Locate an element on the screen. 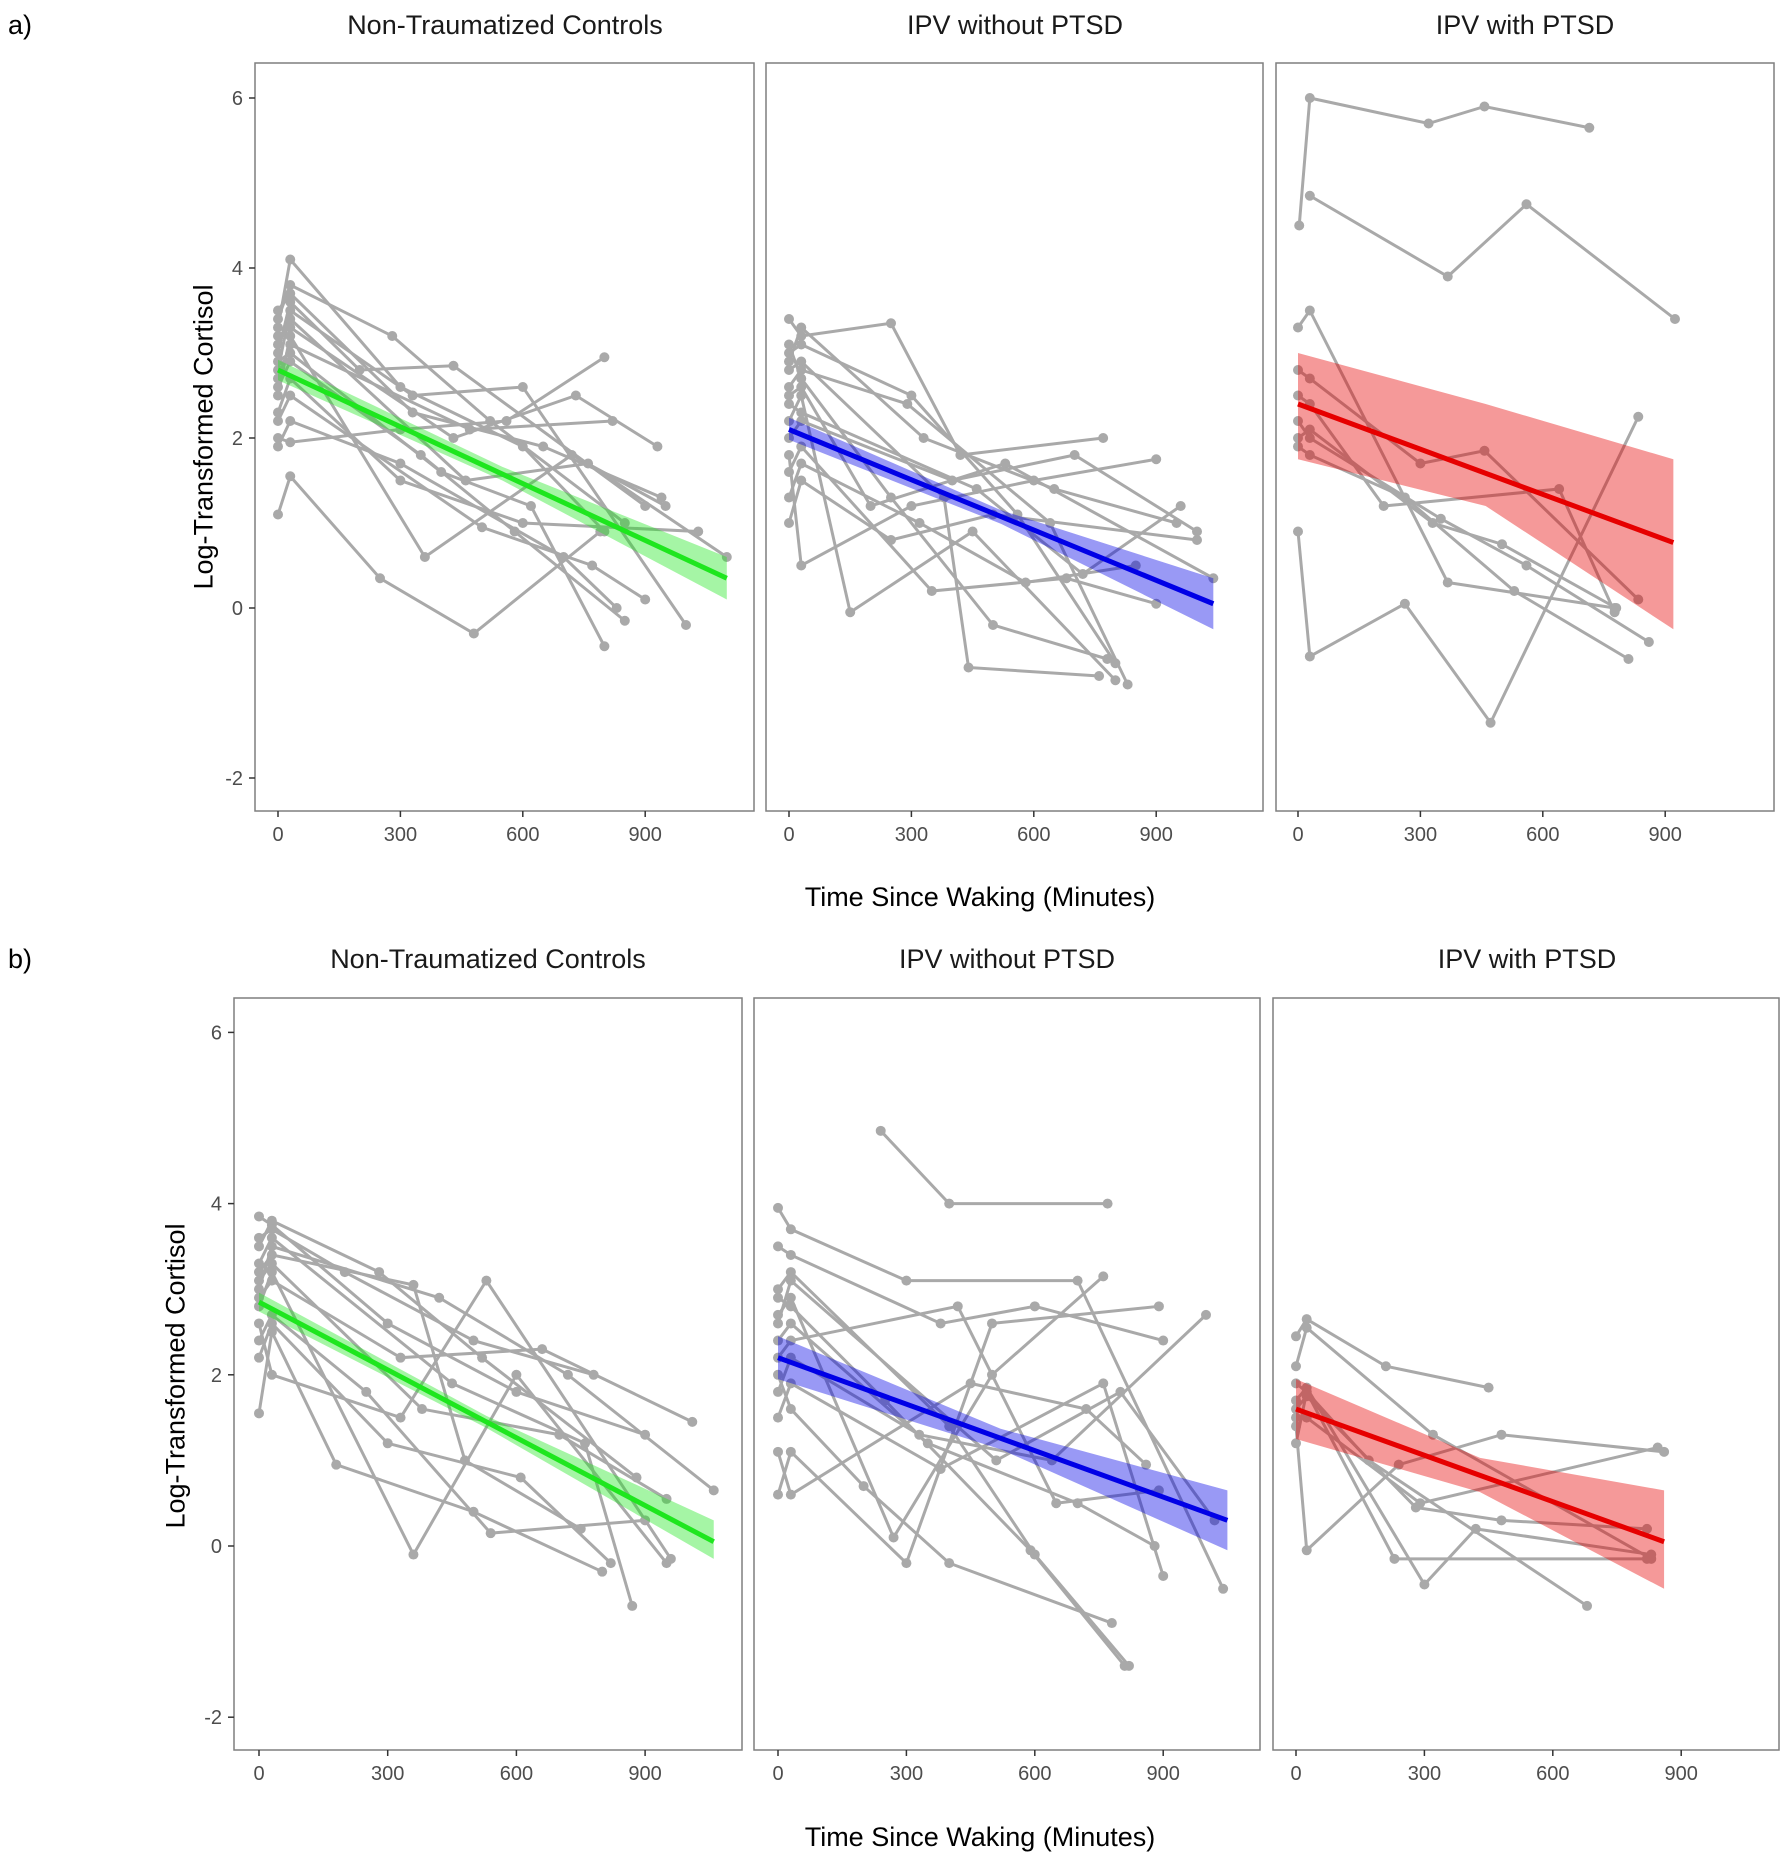 Image resolution: width=1782 pixels, height=1857 pixels. facet-panel-1: 0 300 600 900 is located at coordinates (1014, 454).